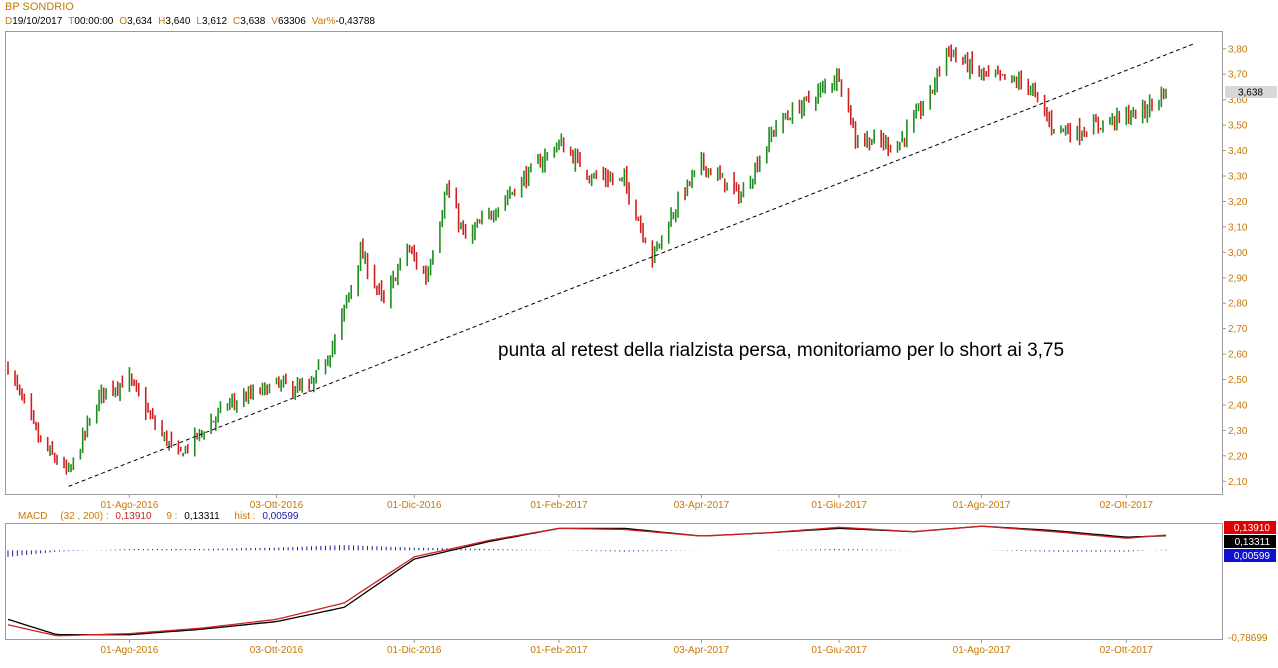 This screenshot has width=1278, height=668. What do you see at coordinates (1238, 253) in the screenshot?
I see `y-tick-label: 3,00` at bounding box center [1238, 253].